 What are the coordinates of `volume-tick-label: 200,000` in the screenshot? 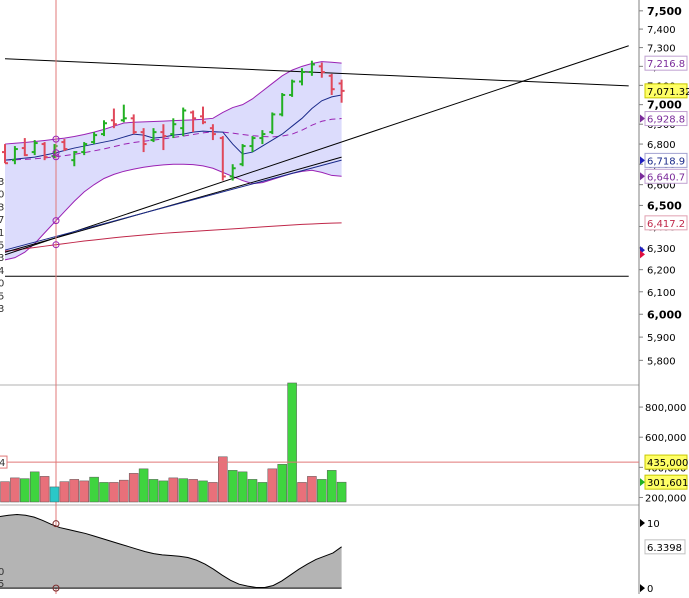 It's located at (665, 498).